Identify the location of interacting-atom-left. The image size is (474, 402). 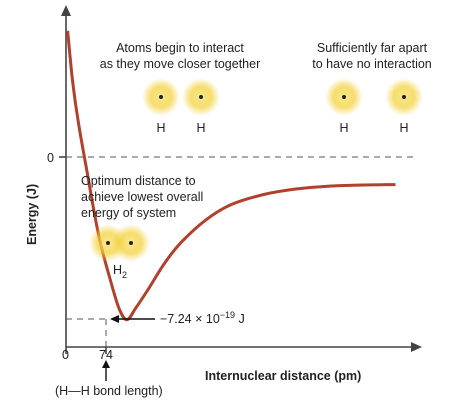
(161, 97).